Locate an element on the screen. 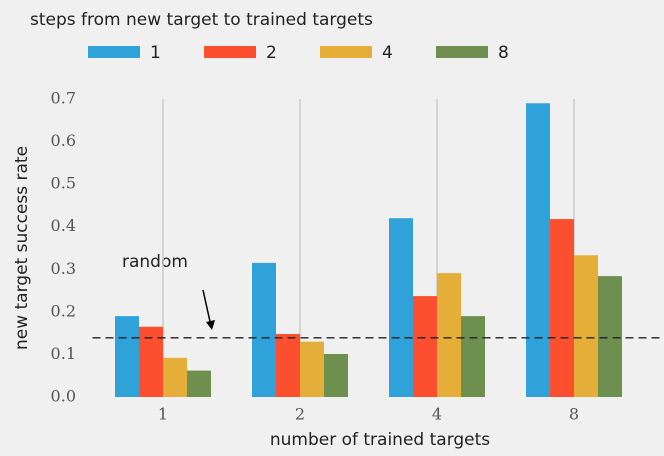 Image resolution: width=664 pixels, height=456 pixels. y-tick-label: 0.6 is located at coordinates (63, 140).